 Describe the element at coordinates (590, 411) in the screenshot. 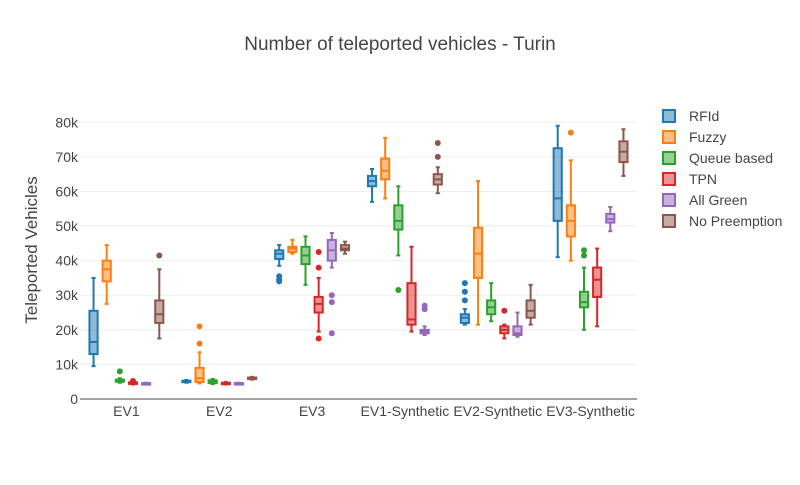

I see `x-tick-label: EV3-Synthetic` at that location.